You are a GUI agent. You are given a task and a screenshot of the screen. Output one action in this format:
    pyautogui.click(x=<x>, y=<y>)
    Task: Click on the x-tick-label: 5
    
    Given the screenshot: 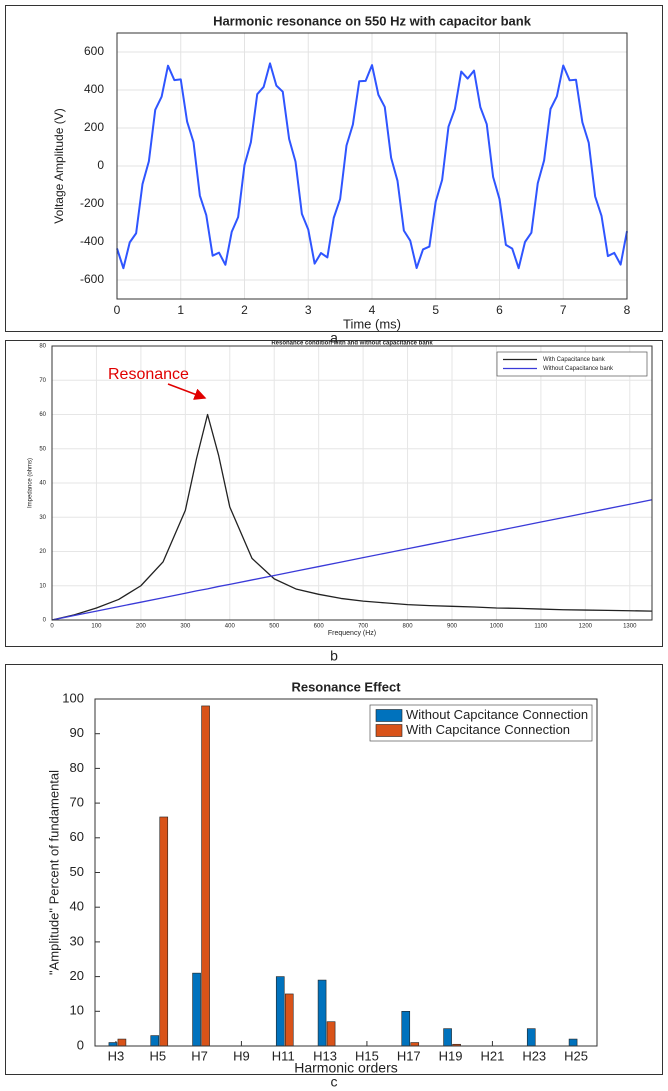 What is the action you would take?
    pyautogui.click(x=435, y=310)
    